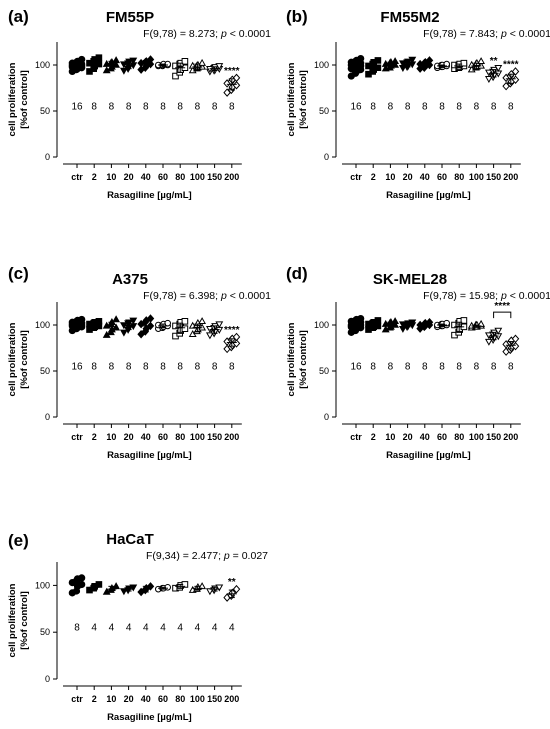 This screenshot has height=729, width=550. Describe the element at coordinates (182, 34) in the screenshot. I see `stat-prefix: F(9,78) = 8.273;` at that location.